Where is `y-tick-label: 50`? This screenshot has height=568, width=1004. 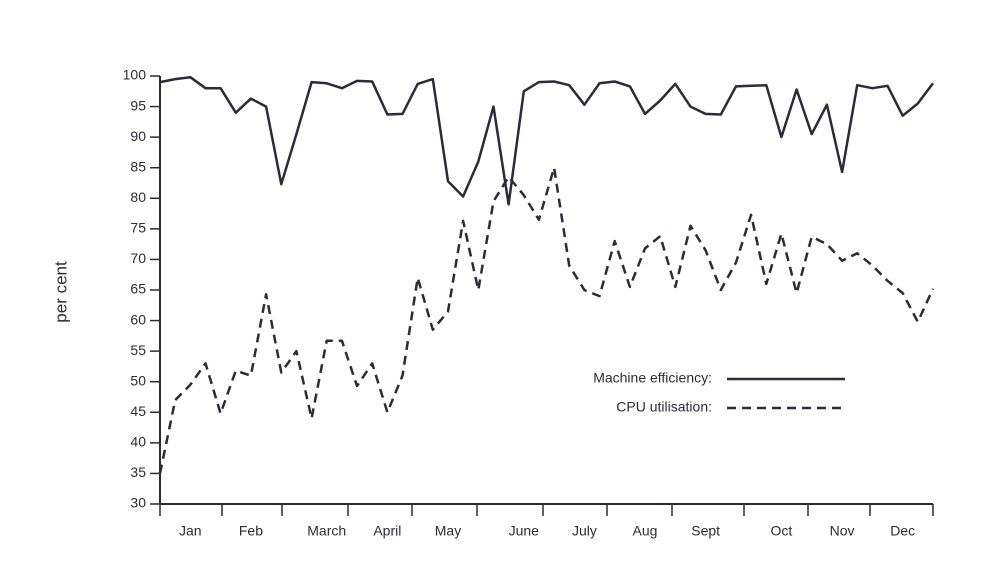 y-tick-label: 50 is located at coordinates (138, 380).